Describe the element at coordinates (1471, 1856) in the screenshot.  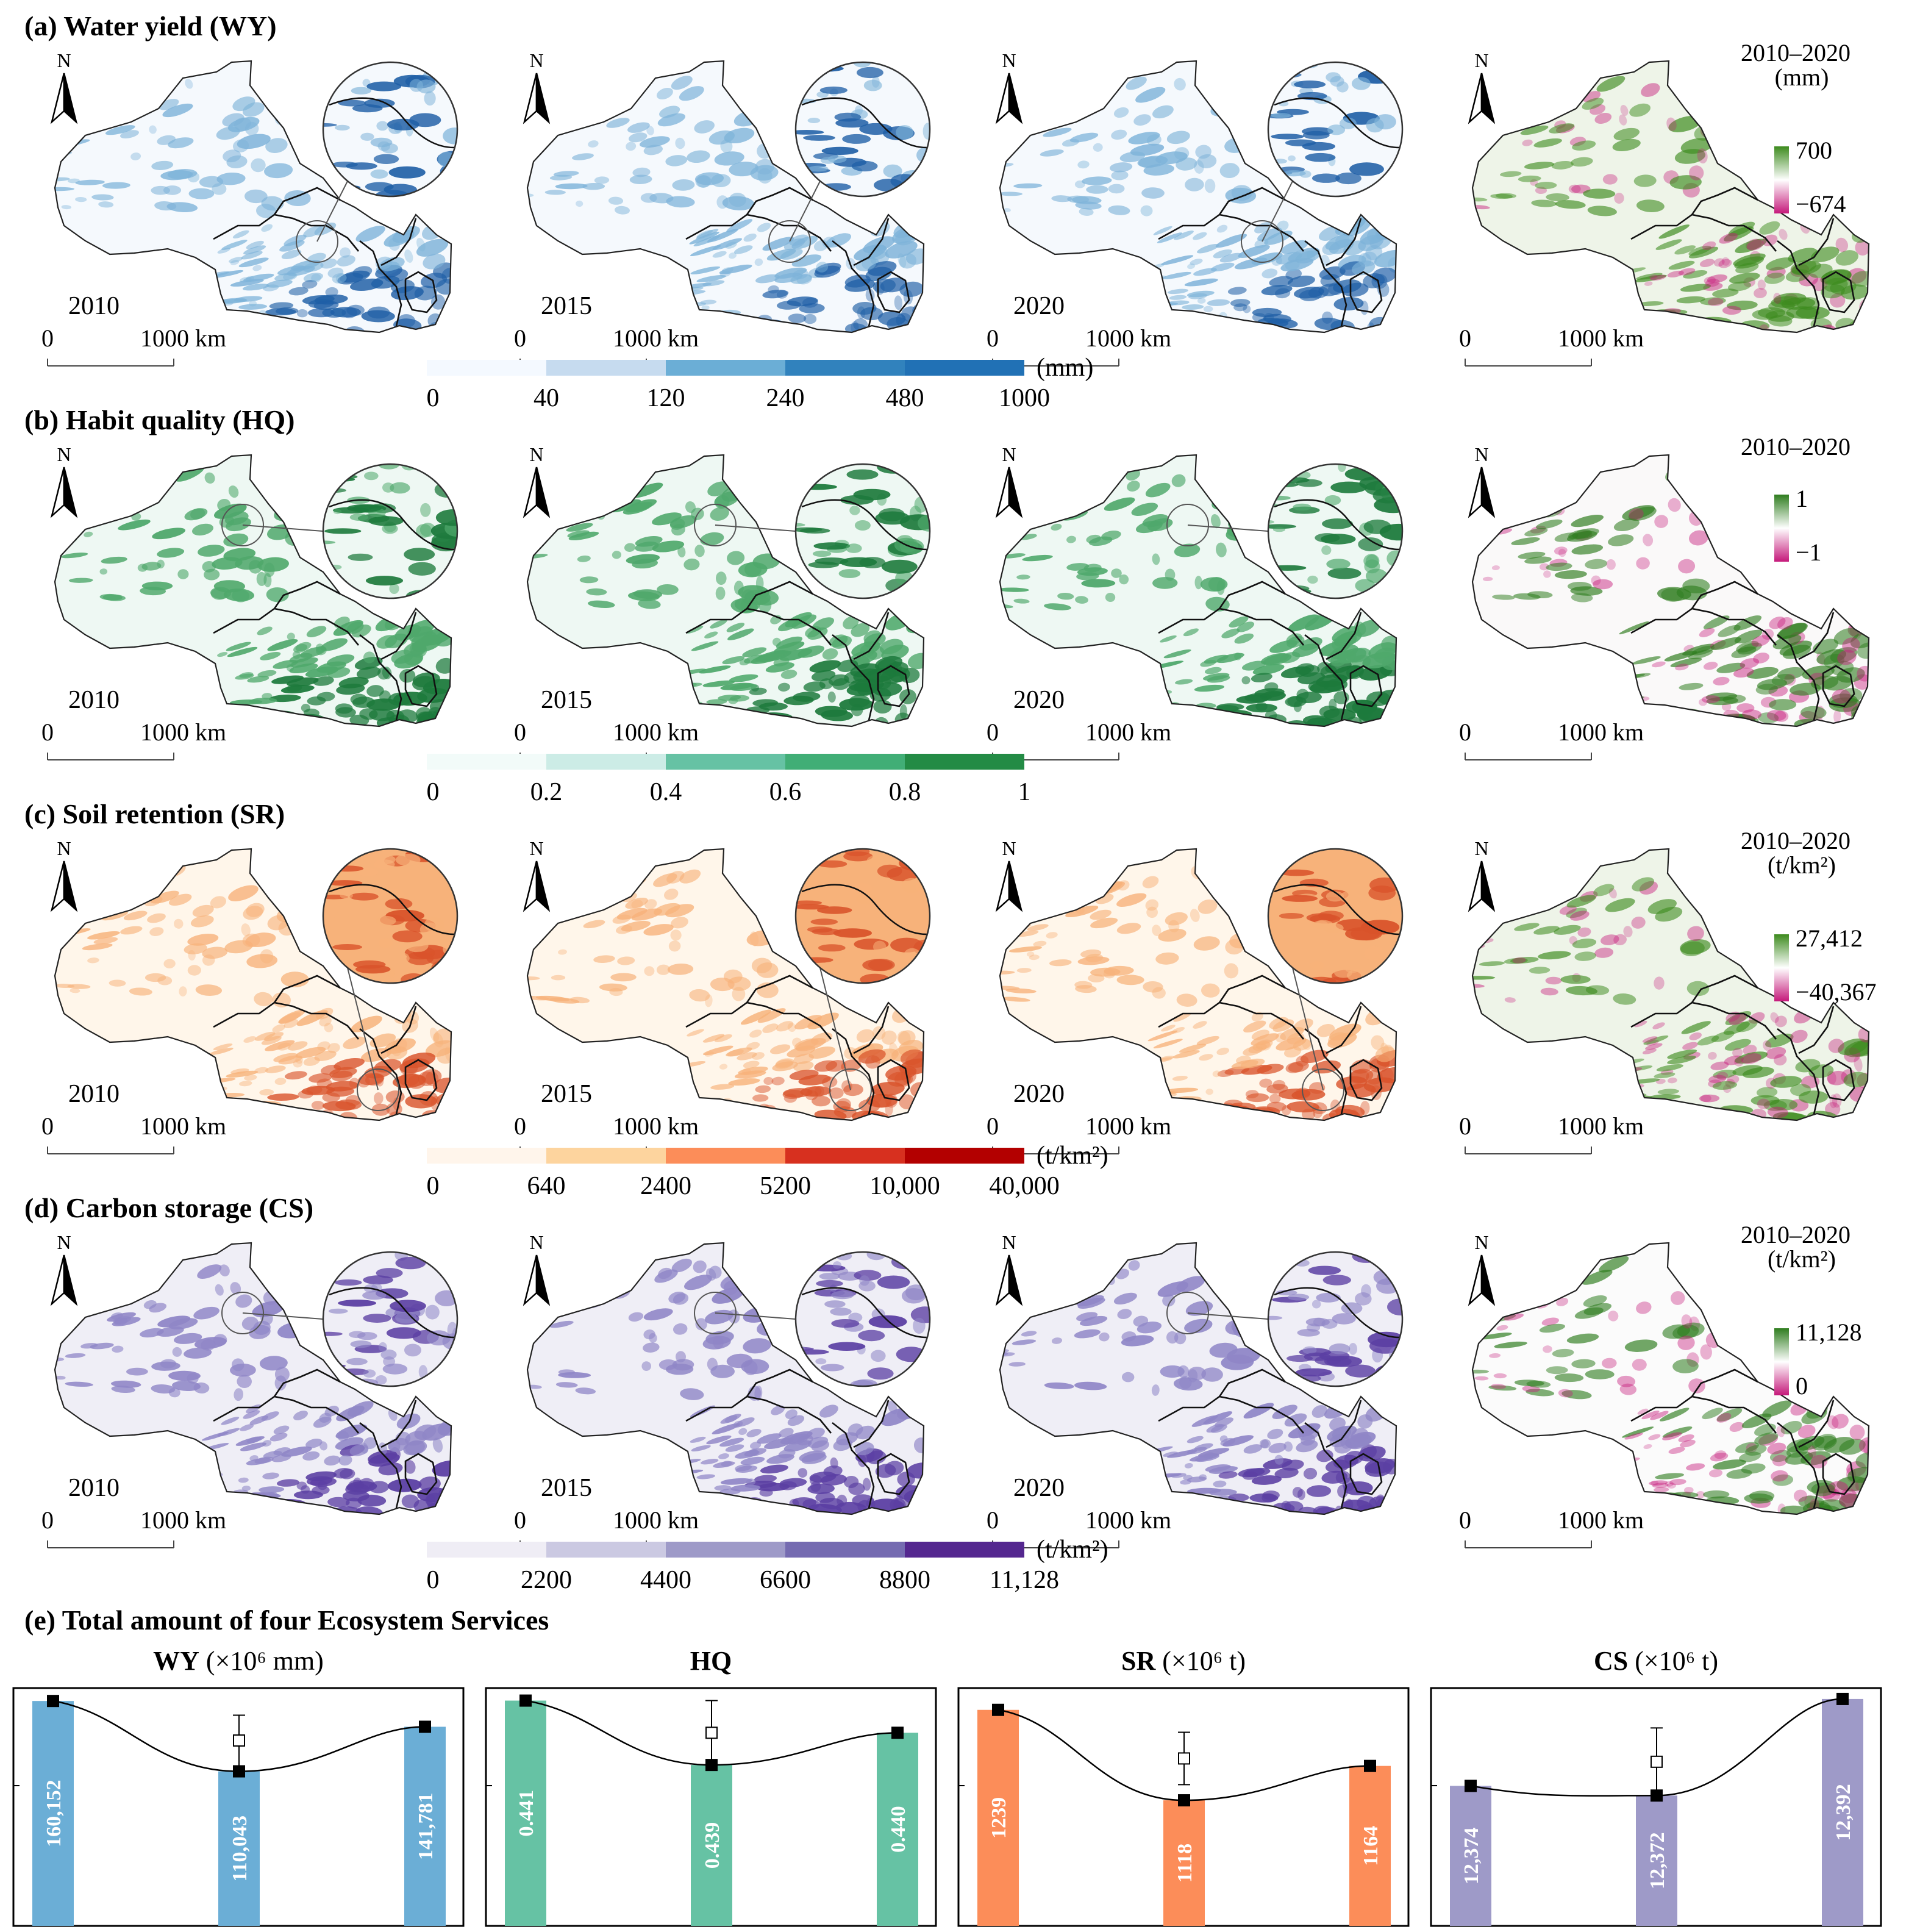
I see `bar` at that location.